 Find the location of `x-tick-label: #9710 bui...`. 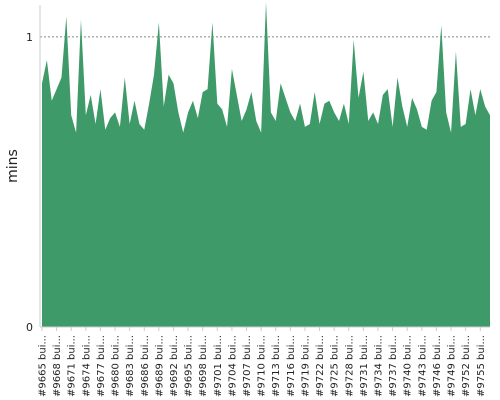

x-tick-label: #9710 bui... is located at coordinates (262, 366).